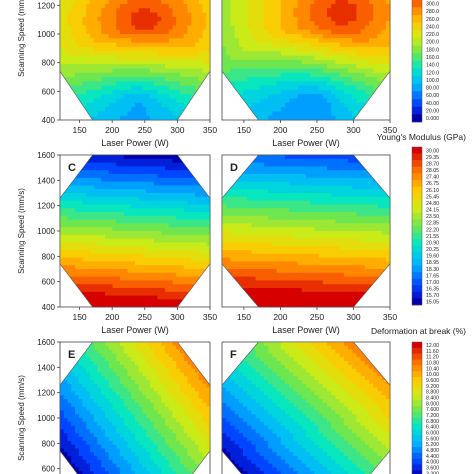 The image size is (474, 474). Describe the element at coordinates (432, 472) in the screenshot. I see `legend-label: 3.200` at that location.